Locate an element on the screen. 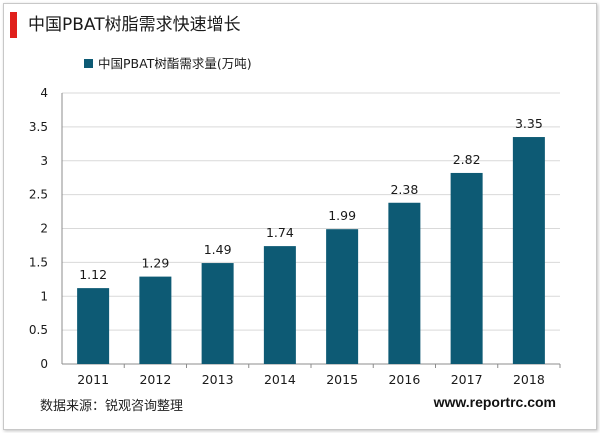 This screenshot has height=433, width=600. data-label: 2.82 is located at coordinates (467, 159).